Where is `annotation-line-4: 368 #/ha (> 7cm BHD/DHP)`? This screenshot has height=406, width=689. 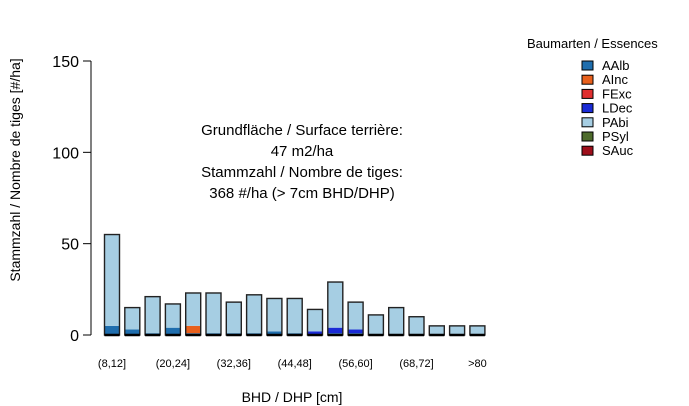
annotation-line-4: 368 #/ha (> 7cm BHD/DHP) is located at coordinates (302, 193).